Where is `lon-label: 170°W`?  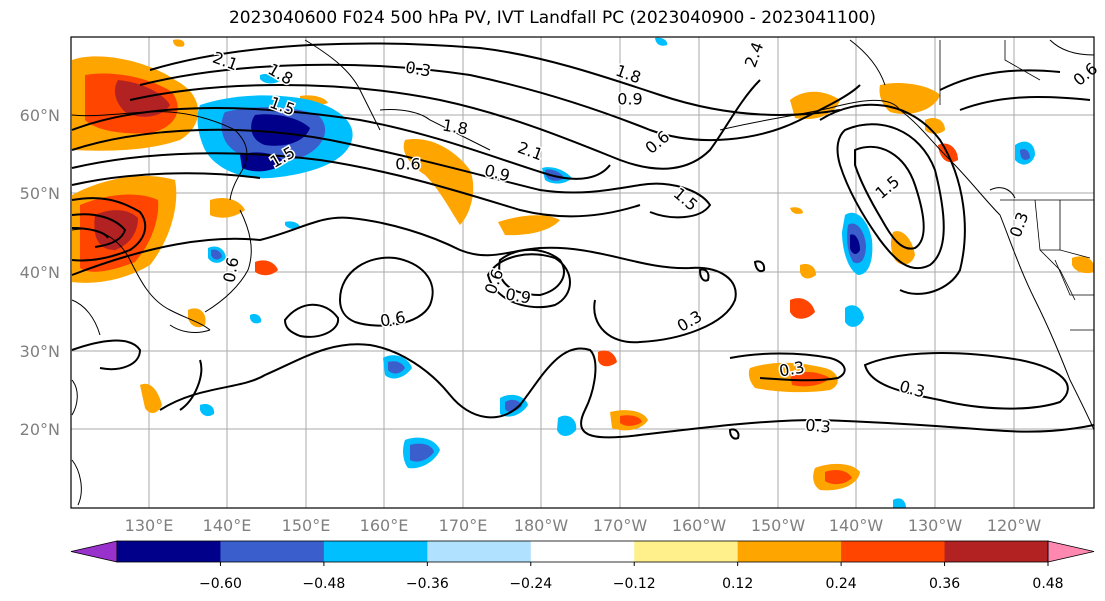
lon-label: 170°W is located at coordinates (620, 525).